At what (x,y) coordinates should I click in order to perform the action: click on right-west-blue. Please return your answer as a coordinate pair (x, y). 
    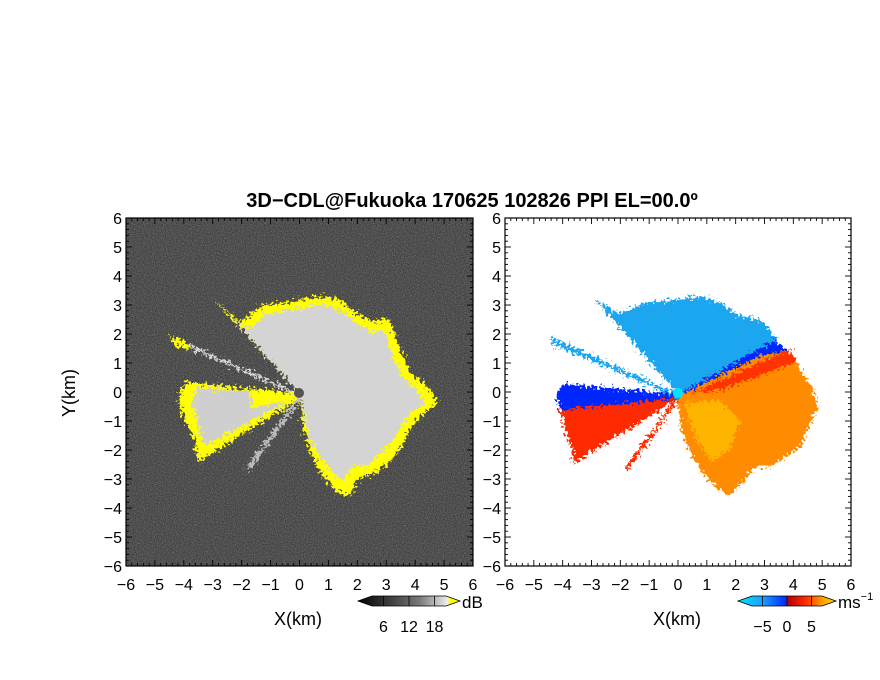
    Looking at the image, I should click on (617, 399).